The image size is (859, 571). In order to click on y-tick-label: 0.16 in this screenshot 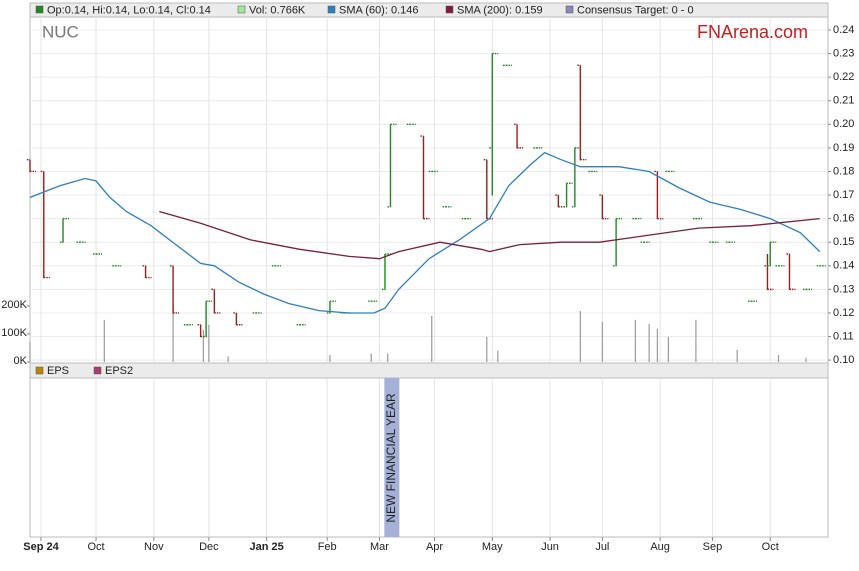, I will do `click(843, 219)`.